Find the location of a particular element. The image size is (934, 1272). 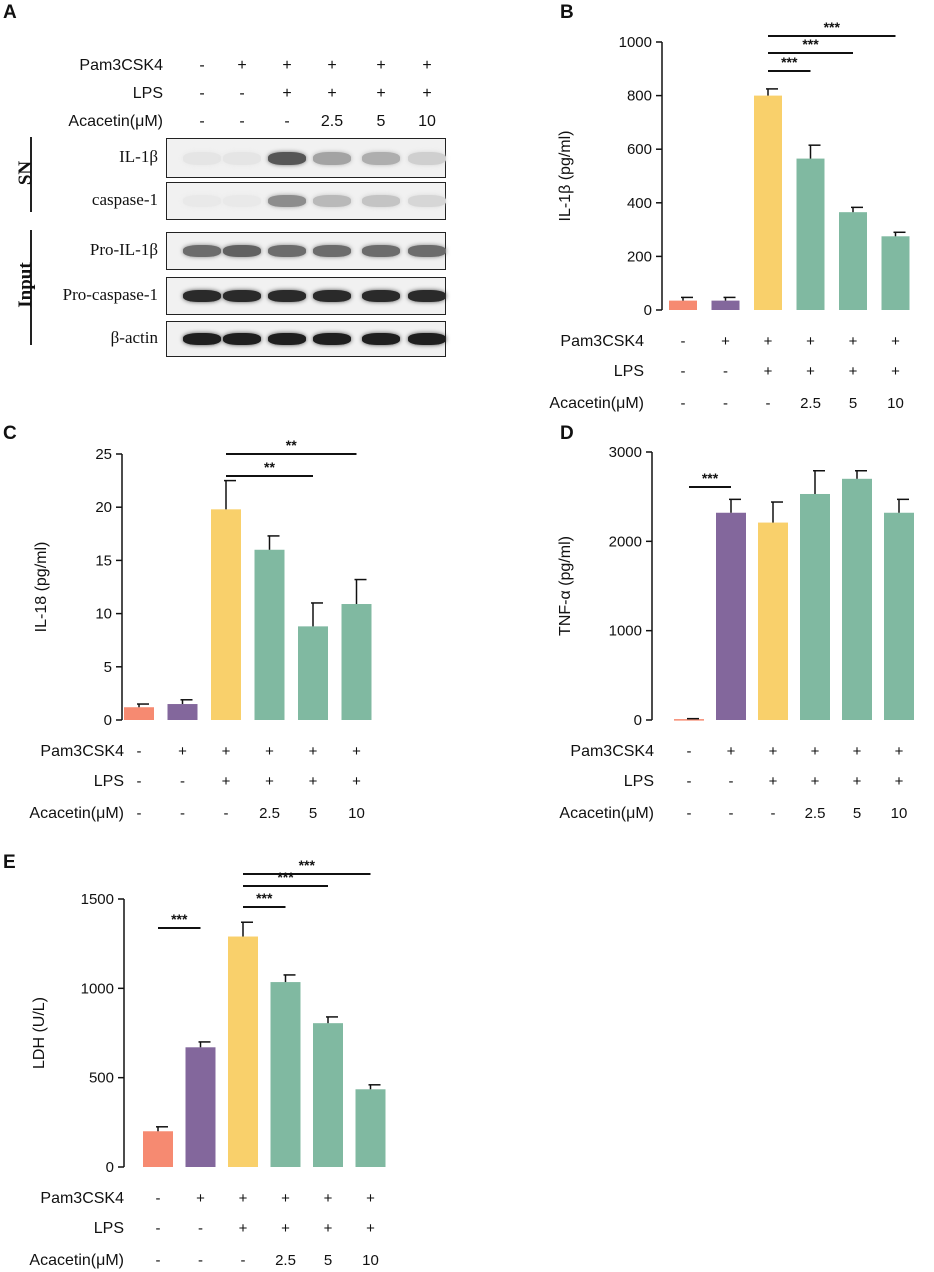

blot-sign-pam3csk4-3: + is located at coordinates (287, 65).